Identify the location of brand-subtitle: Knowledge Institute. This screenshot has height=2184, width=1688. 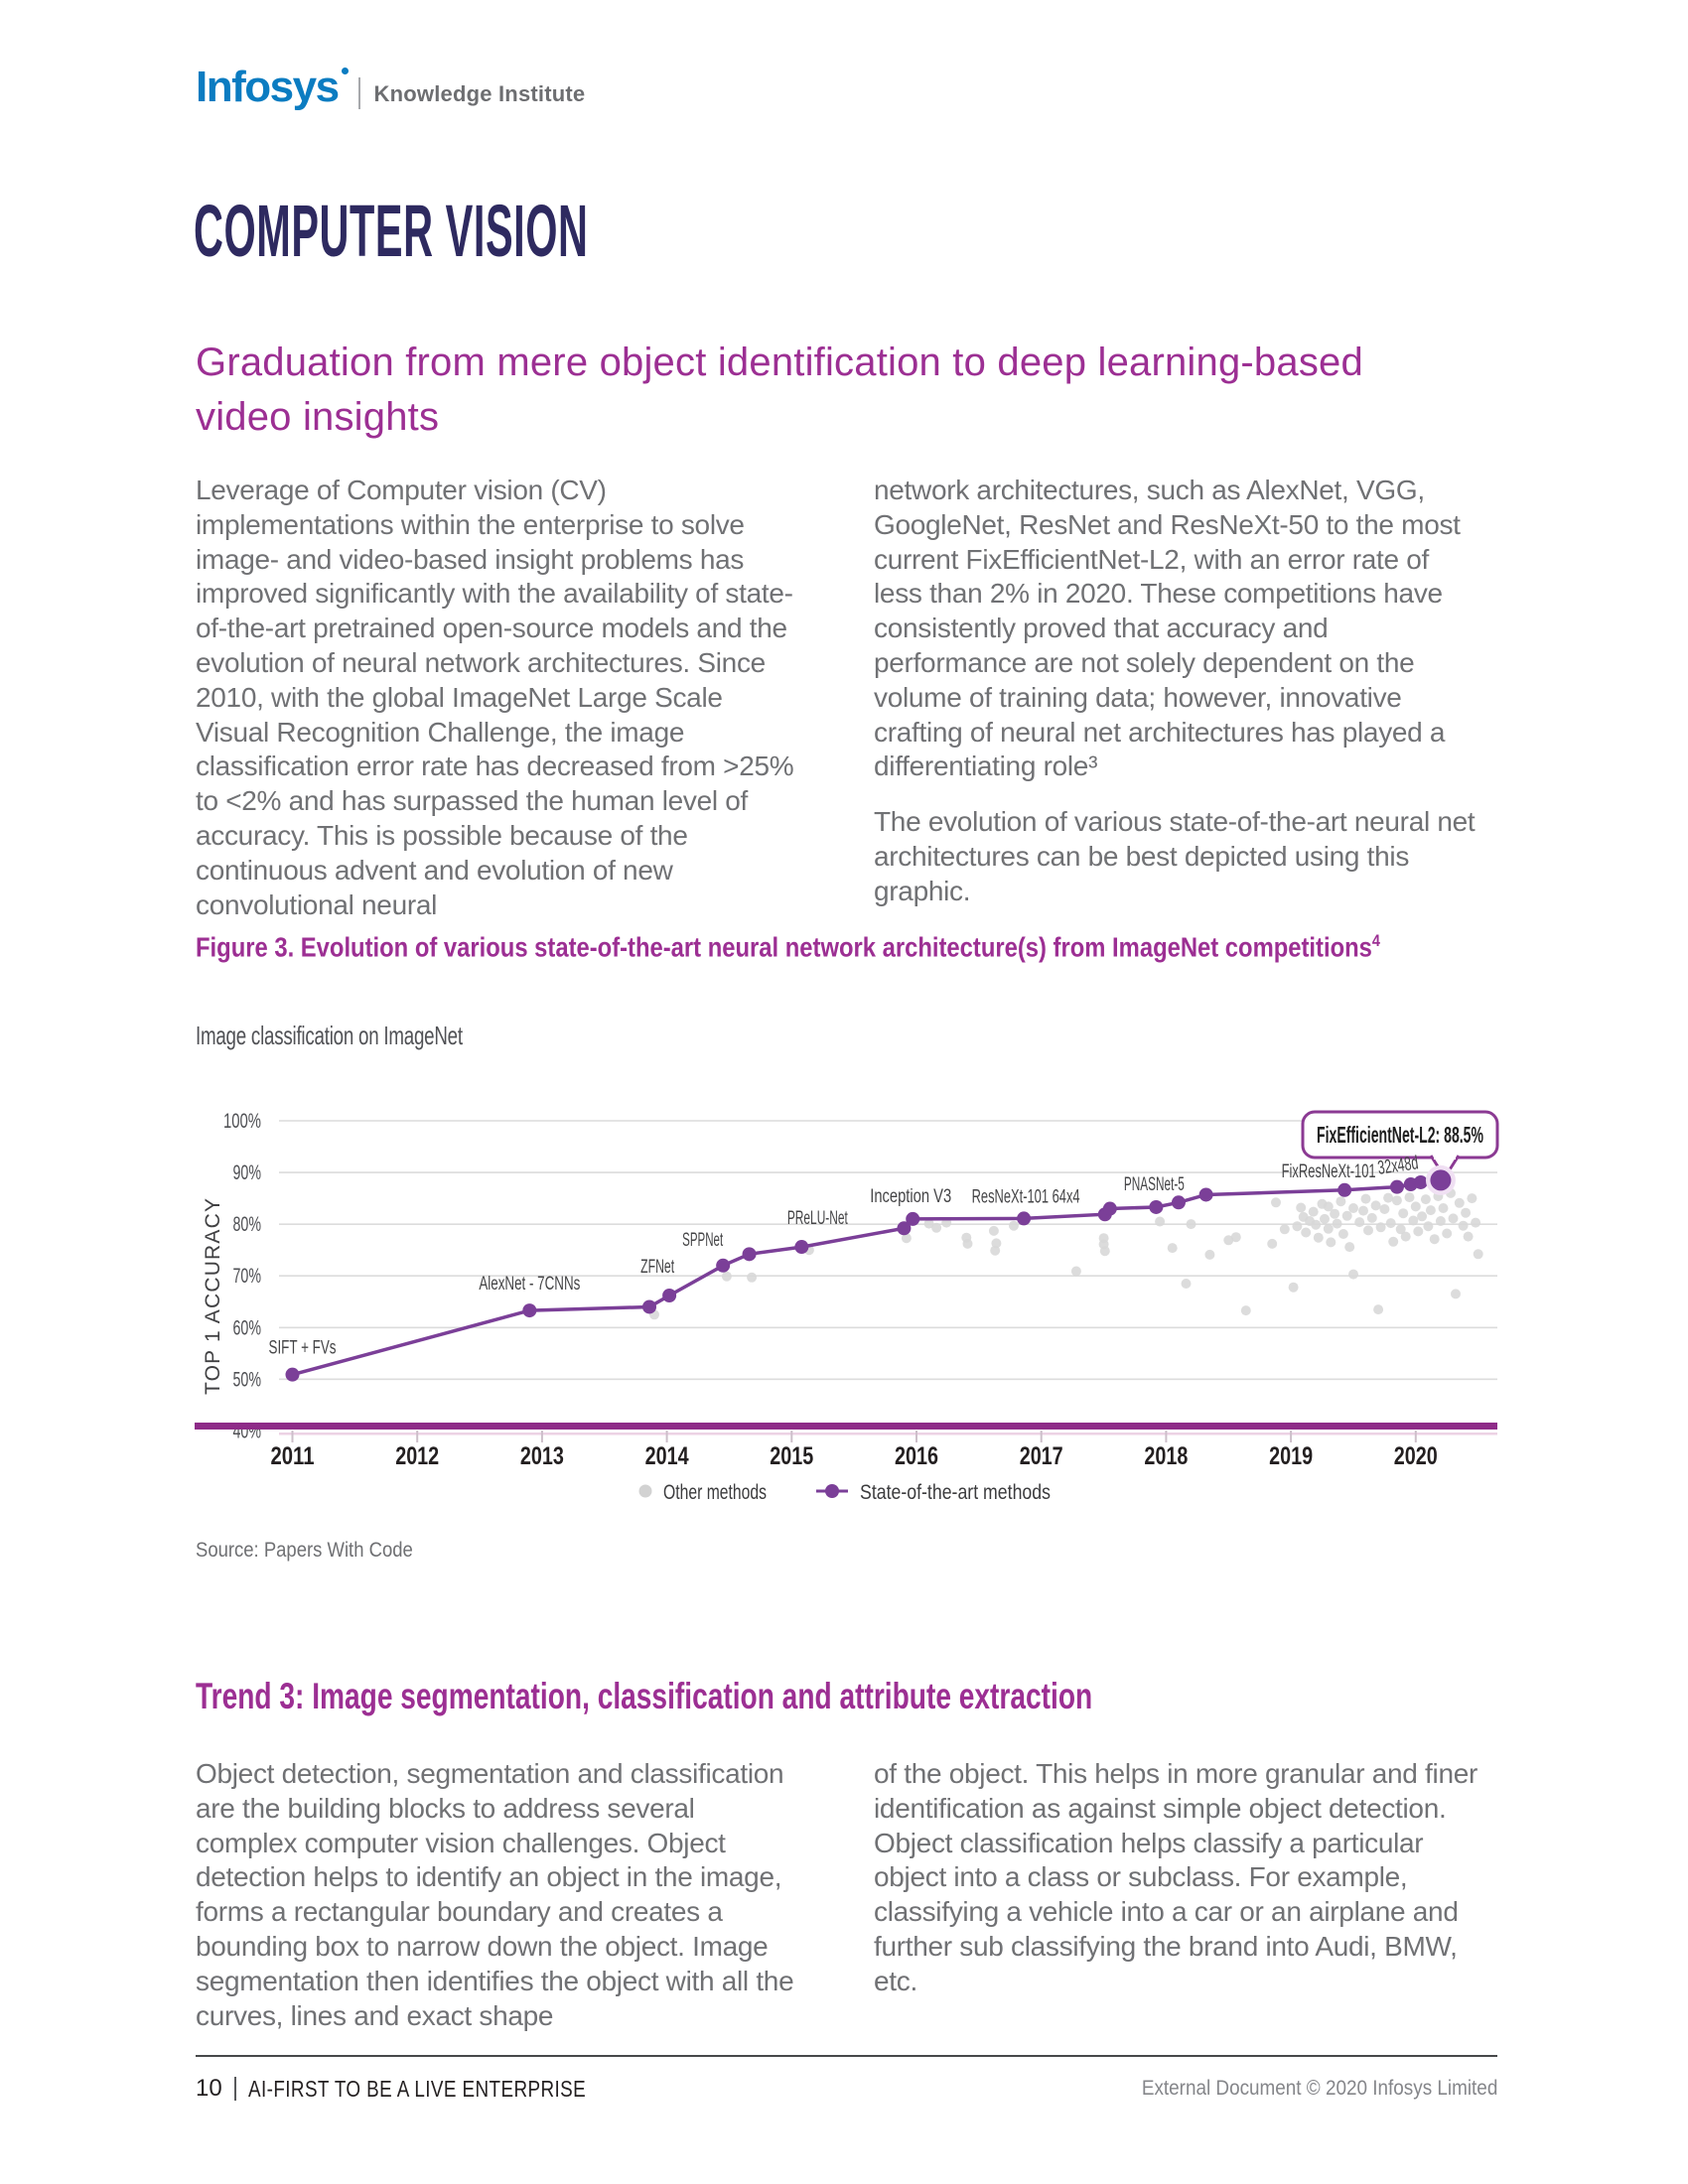
(479, 93).